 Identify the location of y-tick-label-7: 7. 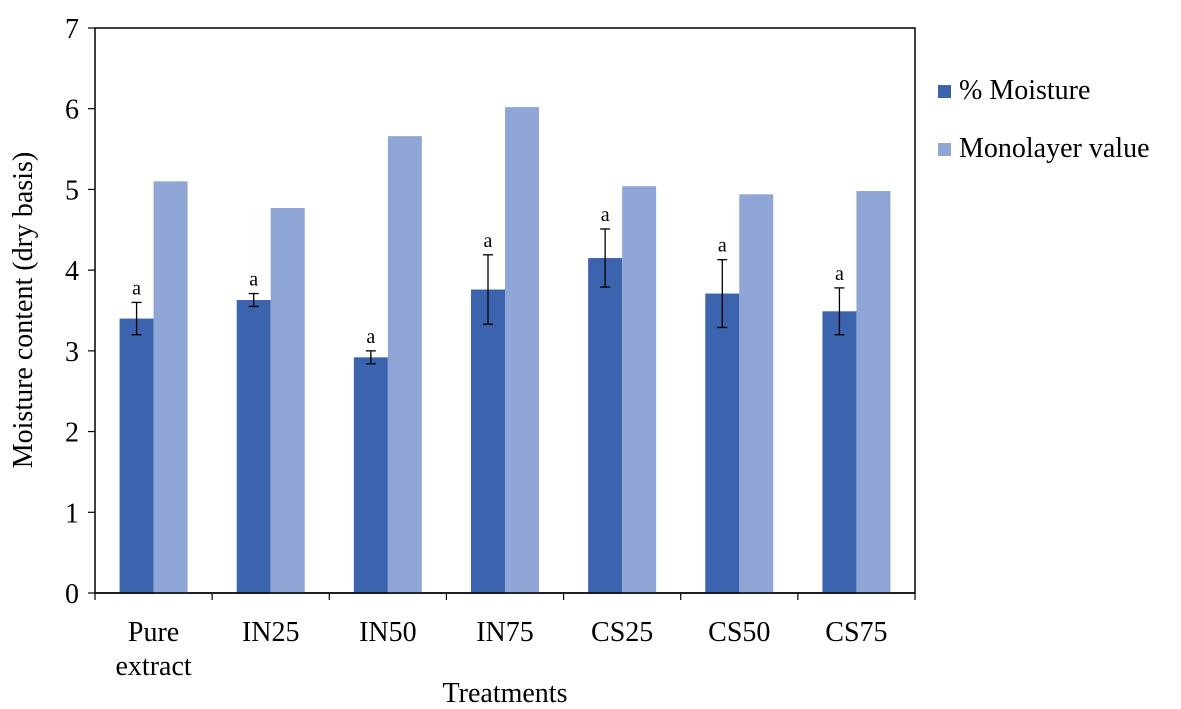
(72, 29).